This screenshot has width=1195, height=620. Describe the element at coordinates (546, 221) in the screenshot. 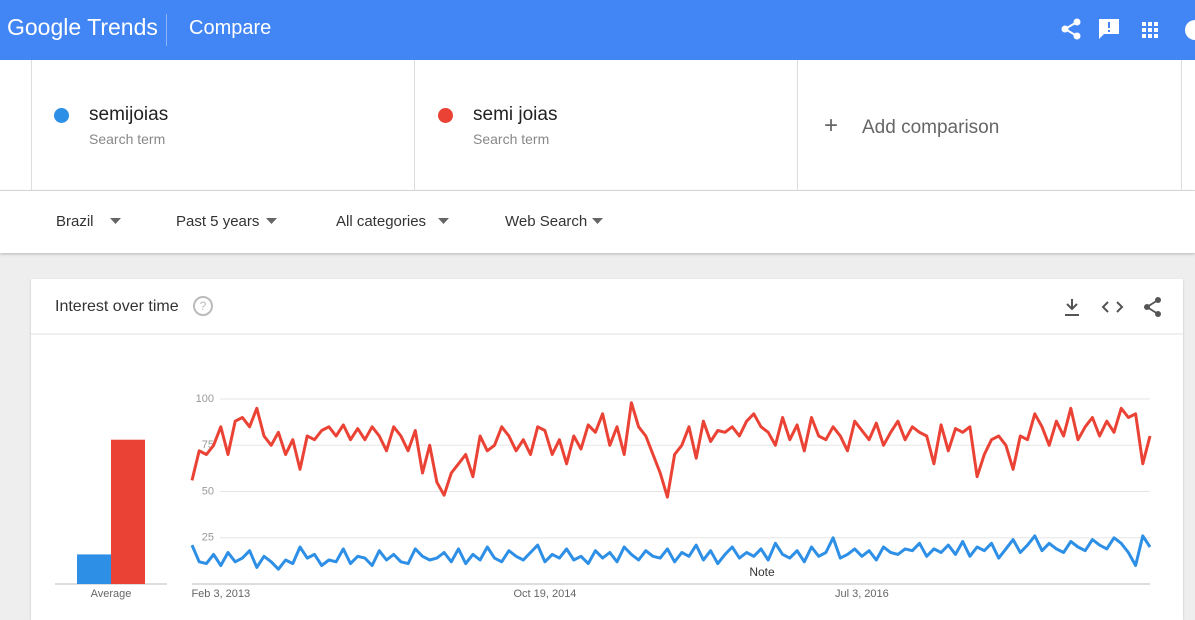

I see `filter-search: Web Search` at that location.